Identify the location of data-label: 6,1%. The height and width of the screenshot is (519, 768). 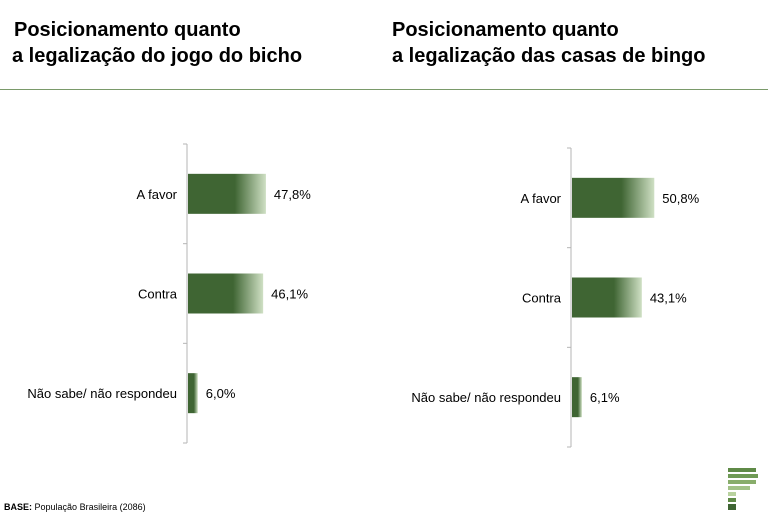
(605, 397).